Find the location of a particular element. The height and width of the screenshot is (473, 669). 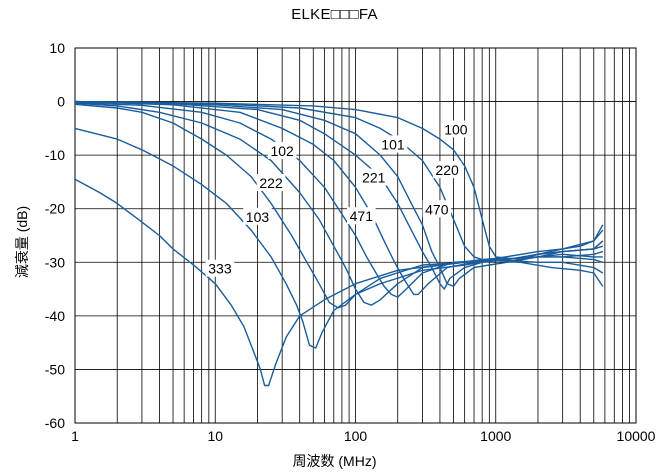

x-axis-label: 周波数 (MHz) is located at coordinates (334, 461).